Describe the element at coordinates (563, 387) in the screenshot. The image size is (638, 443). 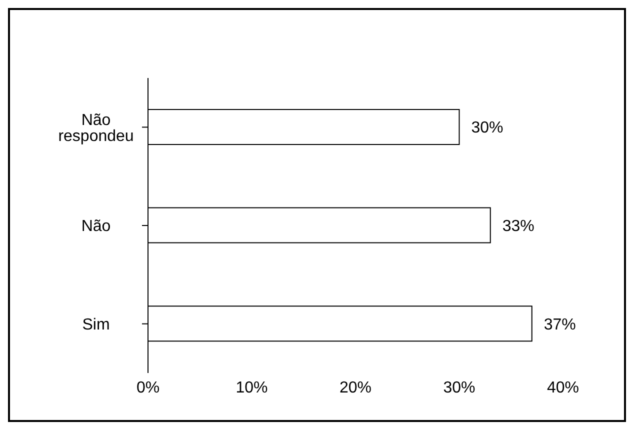
I see `x-tick-label: 40%` at that location.